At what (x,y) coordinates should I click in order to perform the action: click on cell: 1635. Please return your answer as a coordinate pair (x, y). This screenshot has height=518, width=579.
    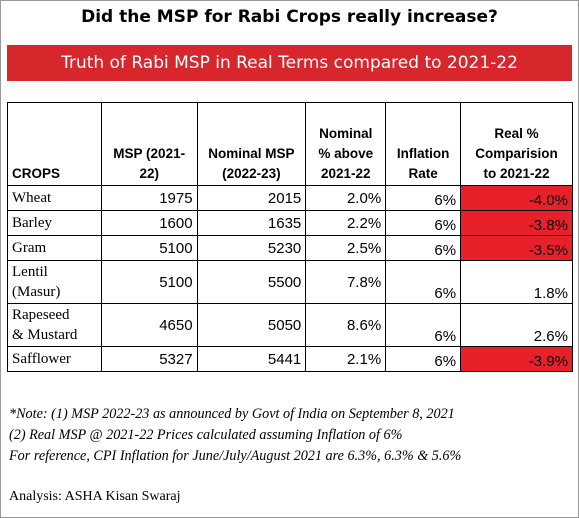
    Looking at the image, I should click on (251, 223).